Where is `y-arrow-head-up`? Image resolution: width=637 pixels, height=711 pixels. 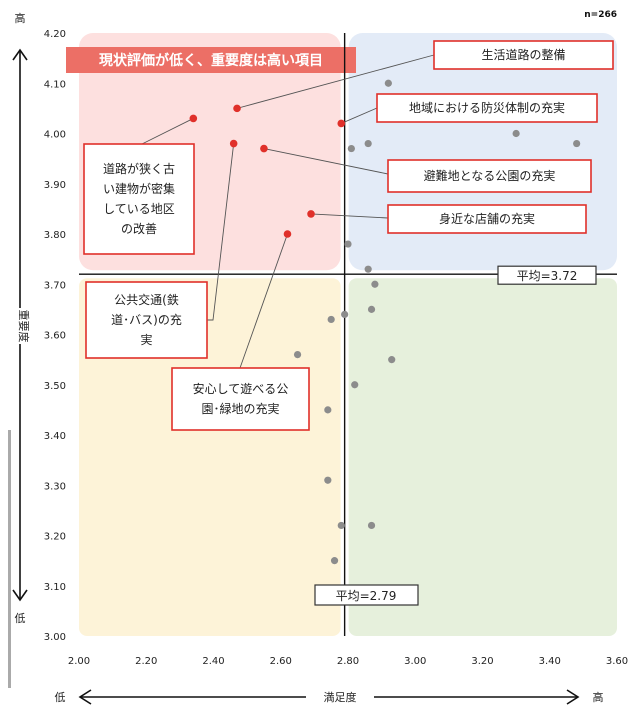 y-arrow-head-up is located at coordinates (20, 54).